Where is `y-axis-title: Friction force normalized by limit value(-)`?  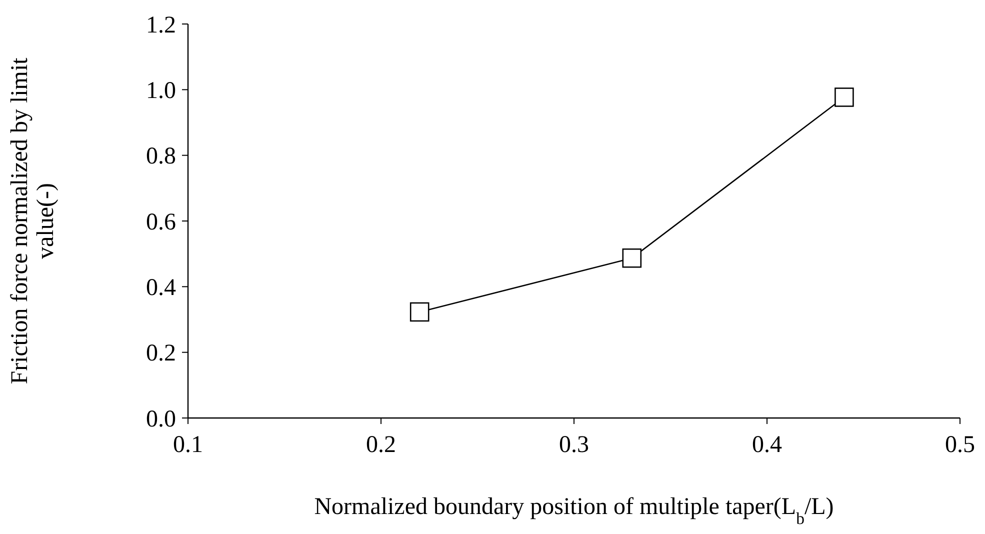
y-axis-title: Friction force normalized by limit value(-) is located at coordinates (33, 220).